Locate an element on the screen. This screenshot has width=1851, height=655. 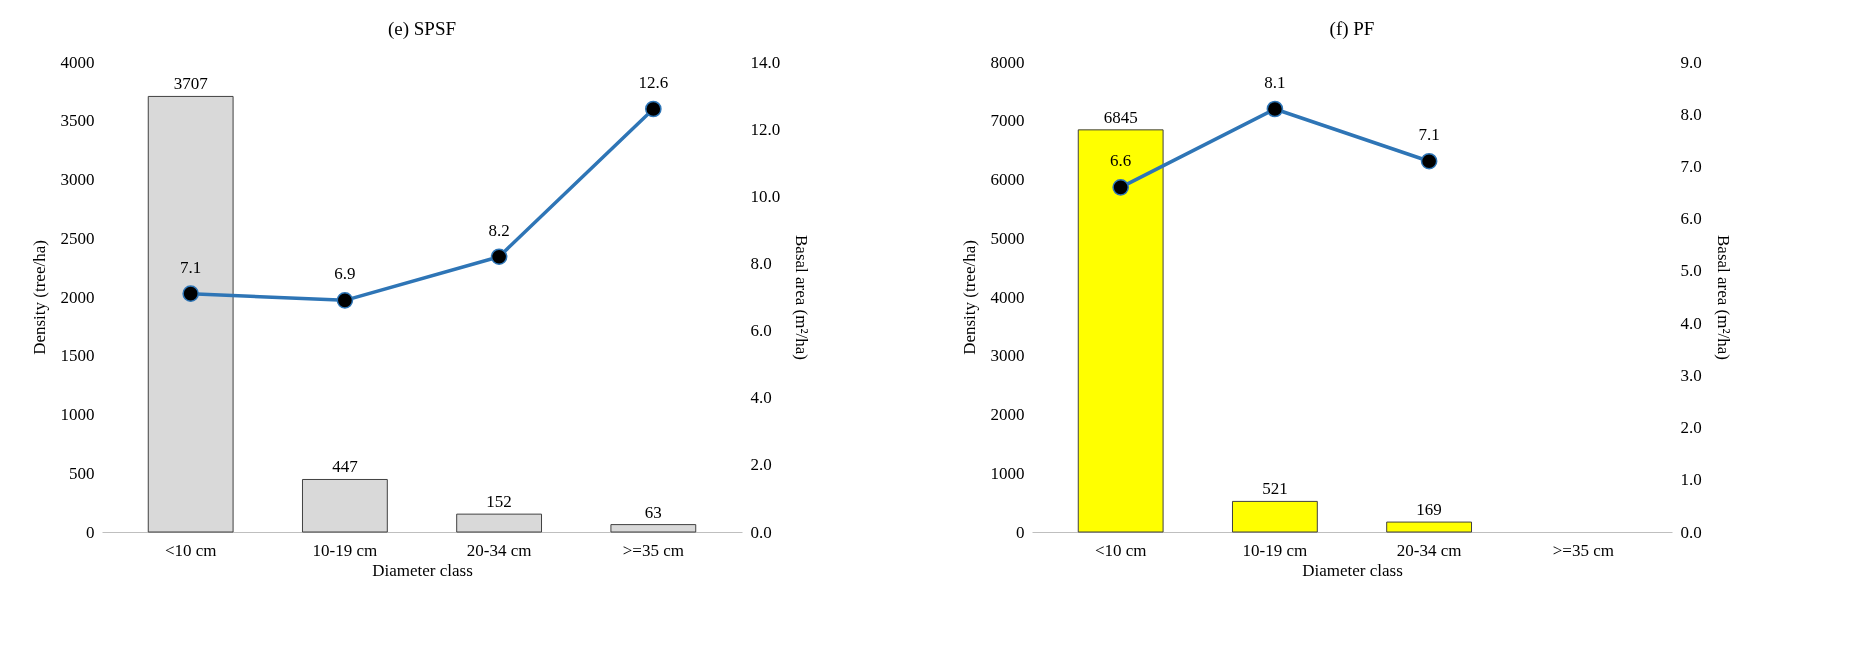
y-tick-label: 6000 is located at coordinates (1007, 179).